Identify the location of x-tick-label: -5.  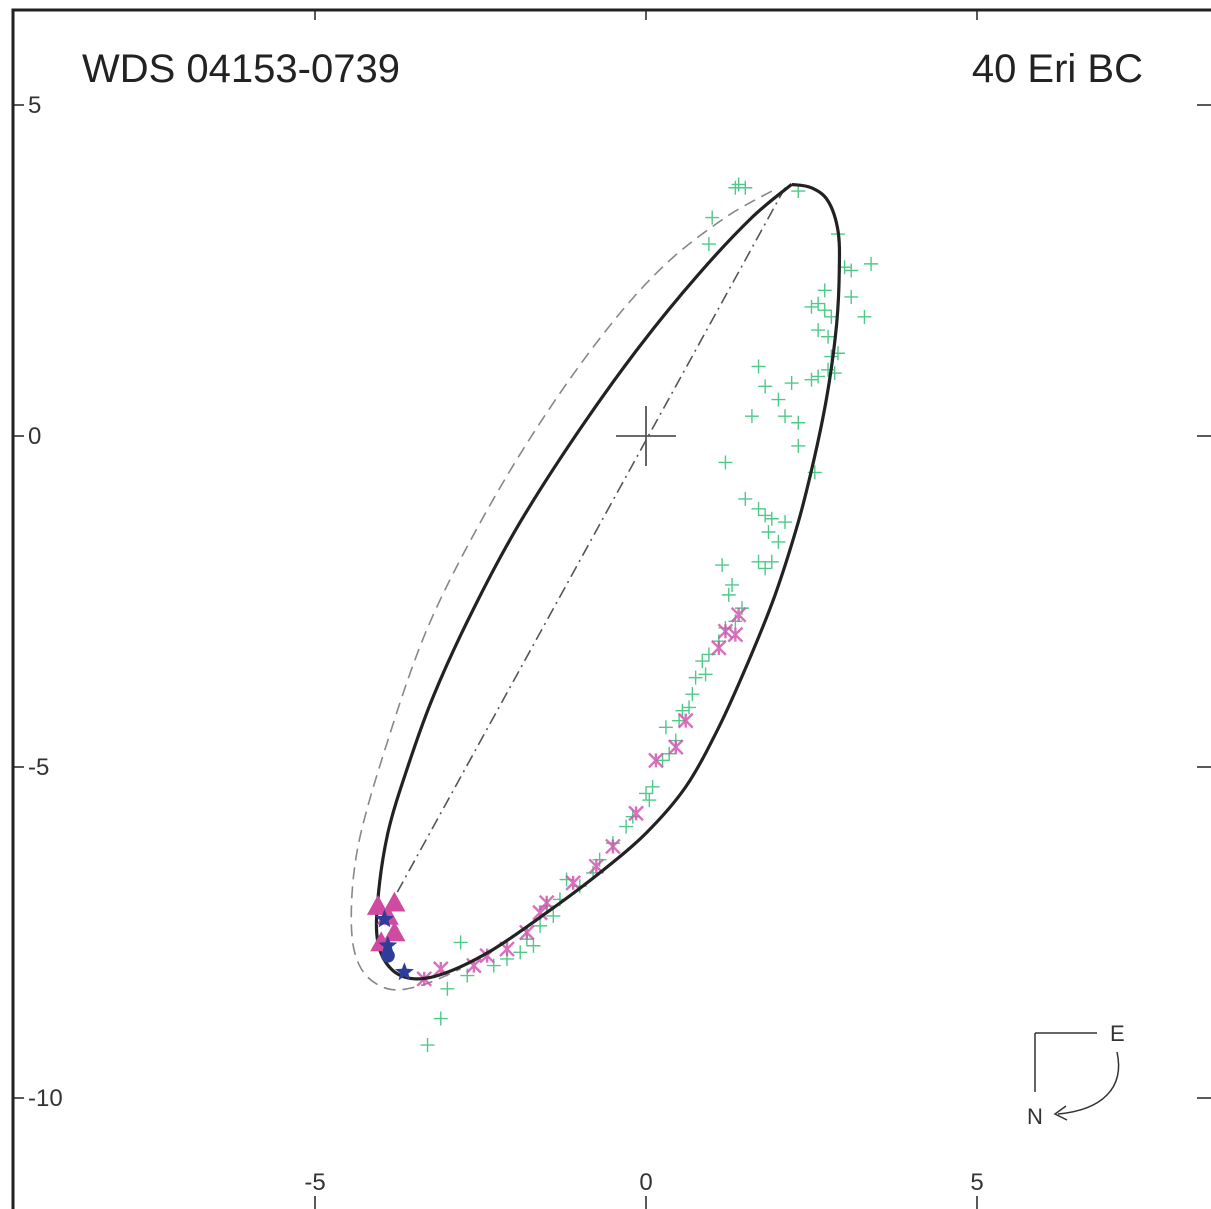
(314, 1182).